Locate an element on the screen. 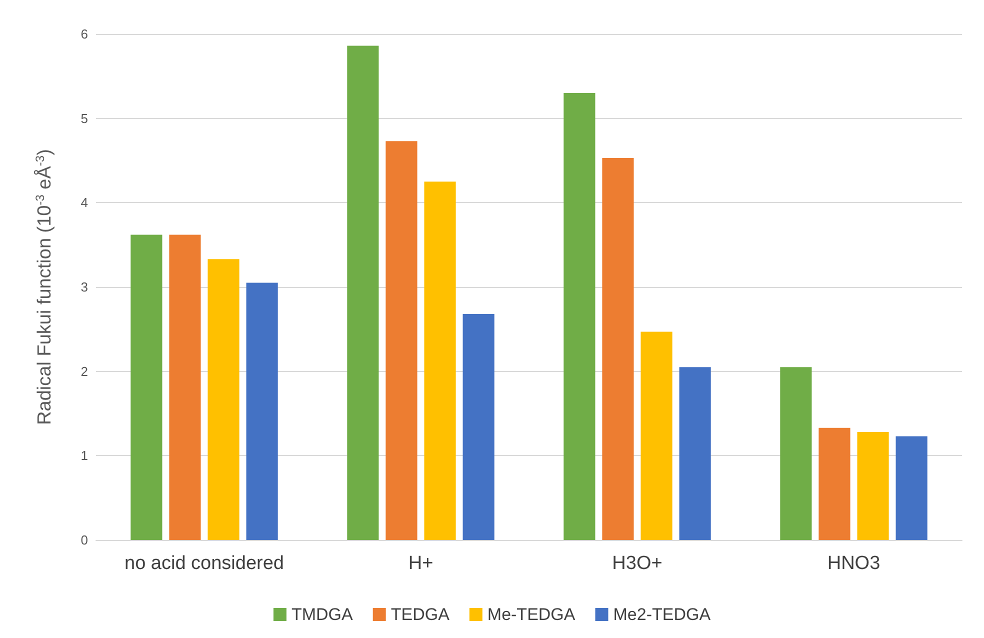 The image size is (984, 638). x-tick-label: HNO3 is located at coordinates (853, 563).